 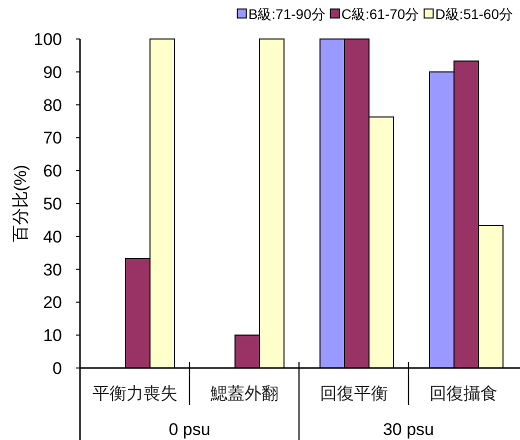 What do you see at coordinates (189, 429) in the screenshot?
I see `text: 0 psu` at bounding box center [189, 429].